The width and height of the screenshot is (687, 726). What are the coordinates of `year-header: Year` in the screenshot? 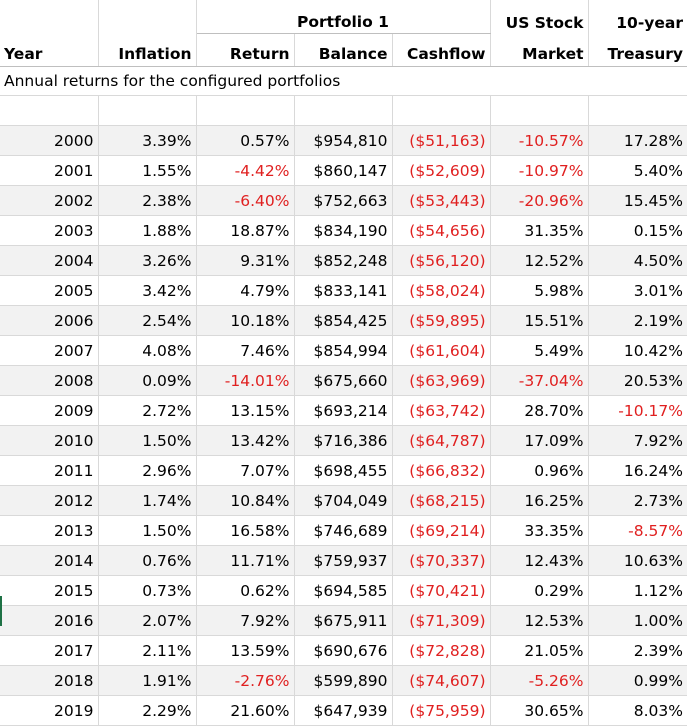 It's located at (49, 50).